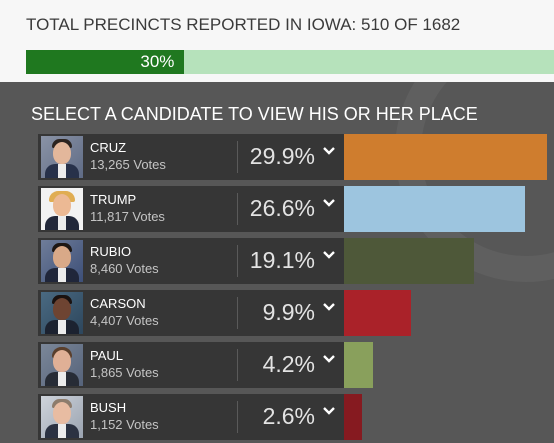  I want to click on candidate-photo-cruz, so click(62, 157).